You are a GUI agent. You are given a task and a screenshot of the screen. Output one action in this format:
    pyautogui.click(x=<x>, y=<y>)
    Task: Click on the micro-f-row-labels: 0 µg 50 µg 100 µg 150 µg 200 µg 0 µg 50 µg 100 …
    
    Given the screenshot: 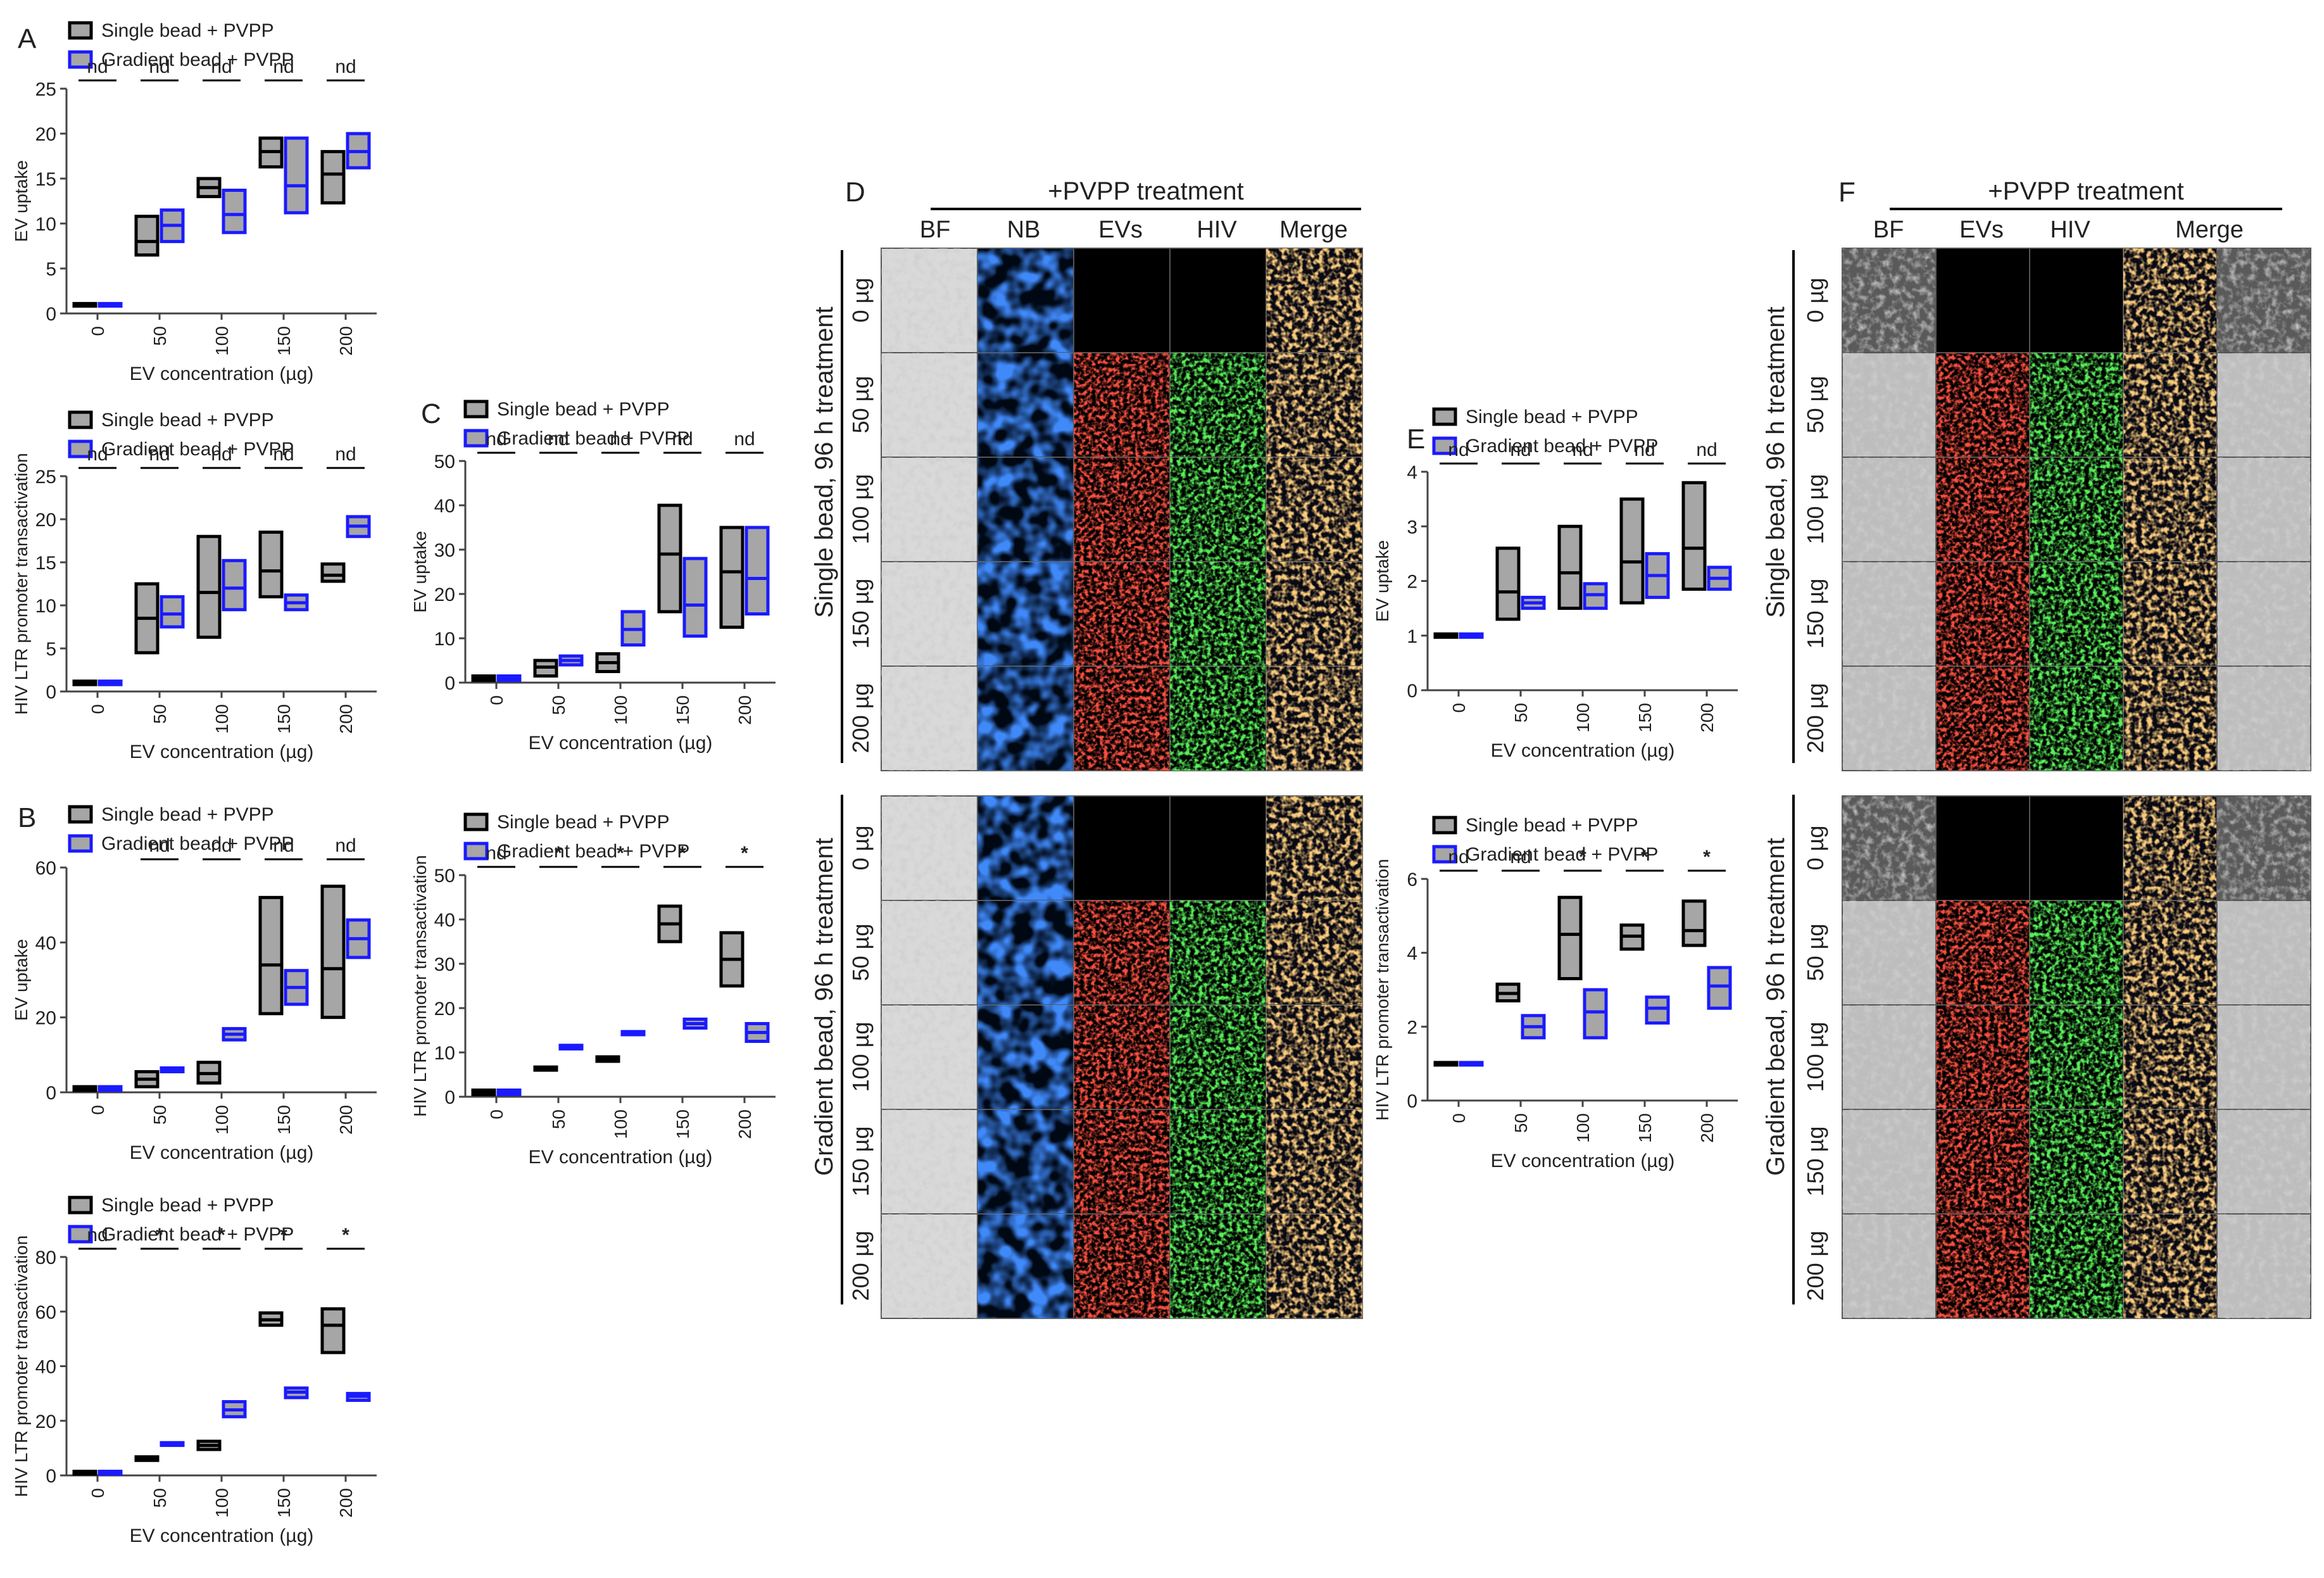 What is the action you would take?
    pyautogui.click(x=1815, y=789)
    